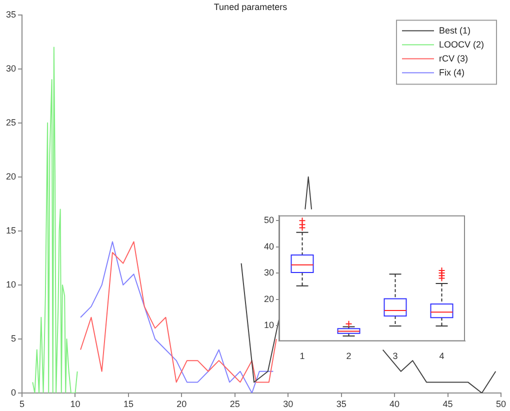  Describe the element at coordinates (11, 14) in the screenshot. I see `y-tick-label: 35` at that location.